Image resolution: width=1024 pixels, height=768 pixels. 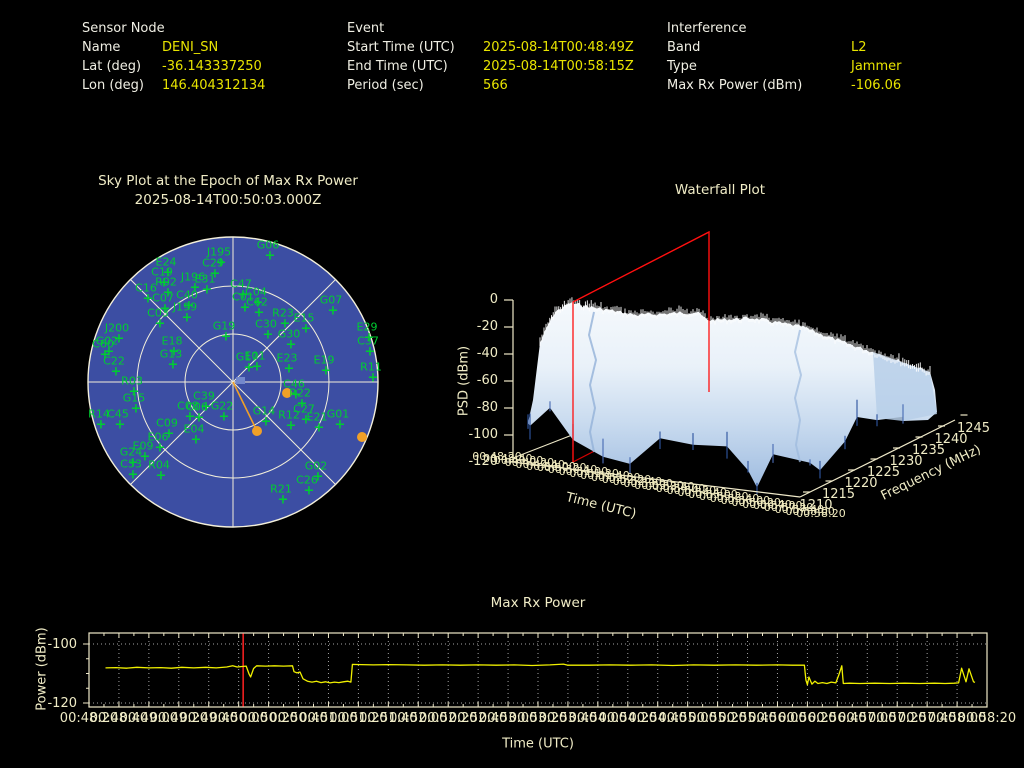 I want to click on satellite-label: E06, so click(x=158, y=437).